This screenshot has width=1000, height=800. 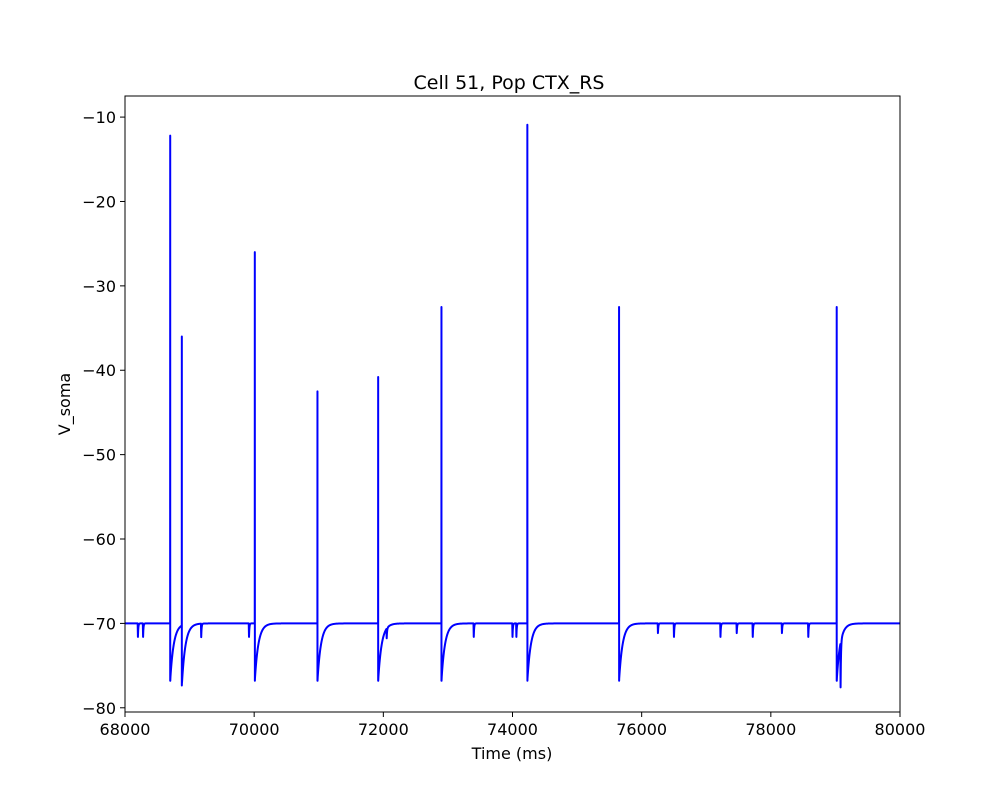 I want to click on y-tick-label: −10, so click(x=99, y=117).